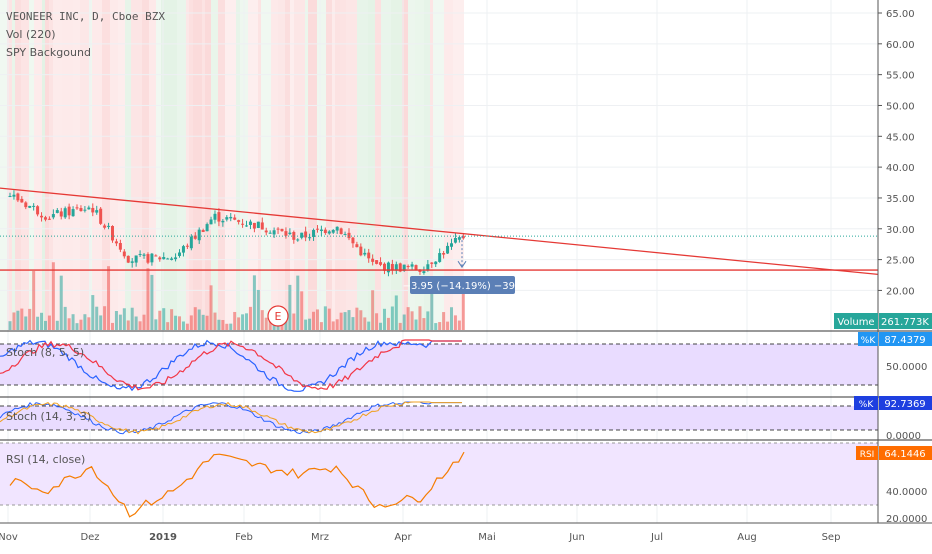  I want to click on rsi-badge-k: RSI, so click(867, 455).